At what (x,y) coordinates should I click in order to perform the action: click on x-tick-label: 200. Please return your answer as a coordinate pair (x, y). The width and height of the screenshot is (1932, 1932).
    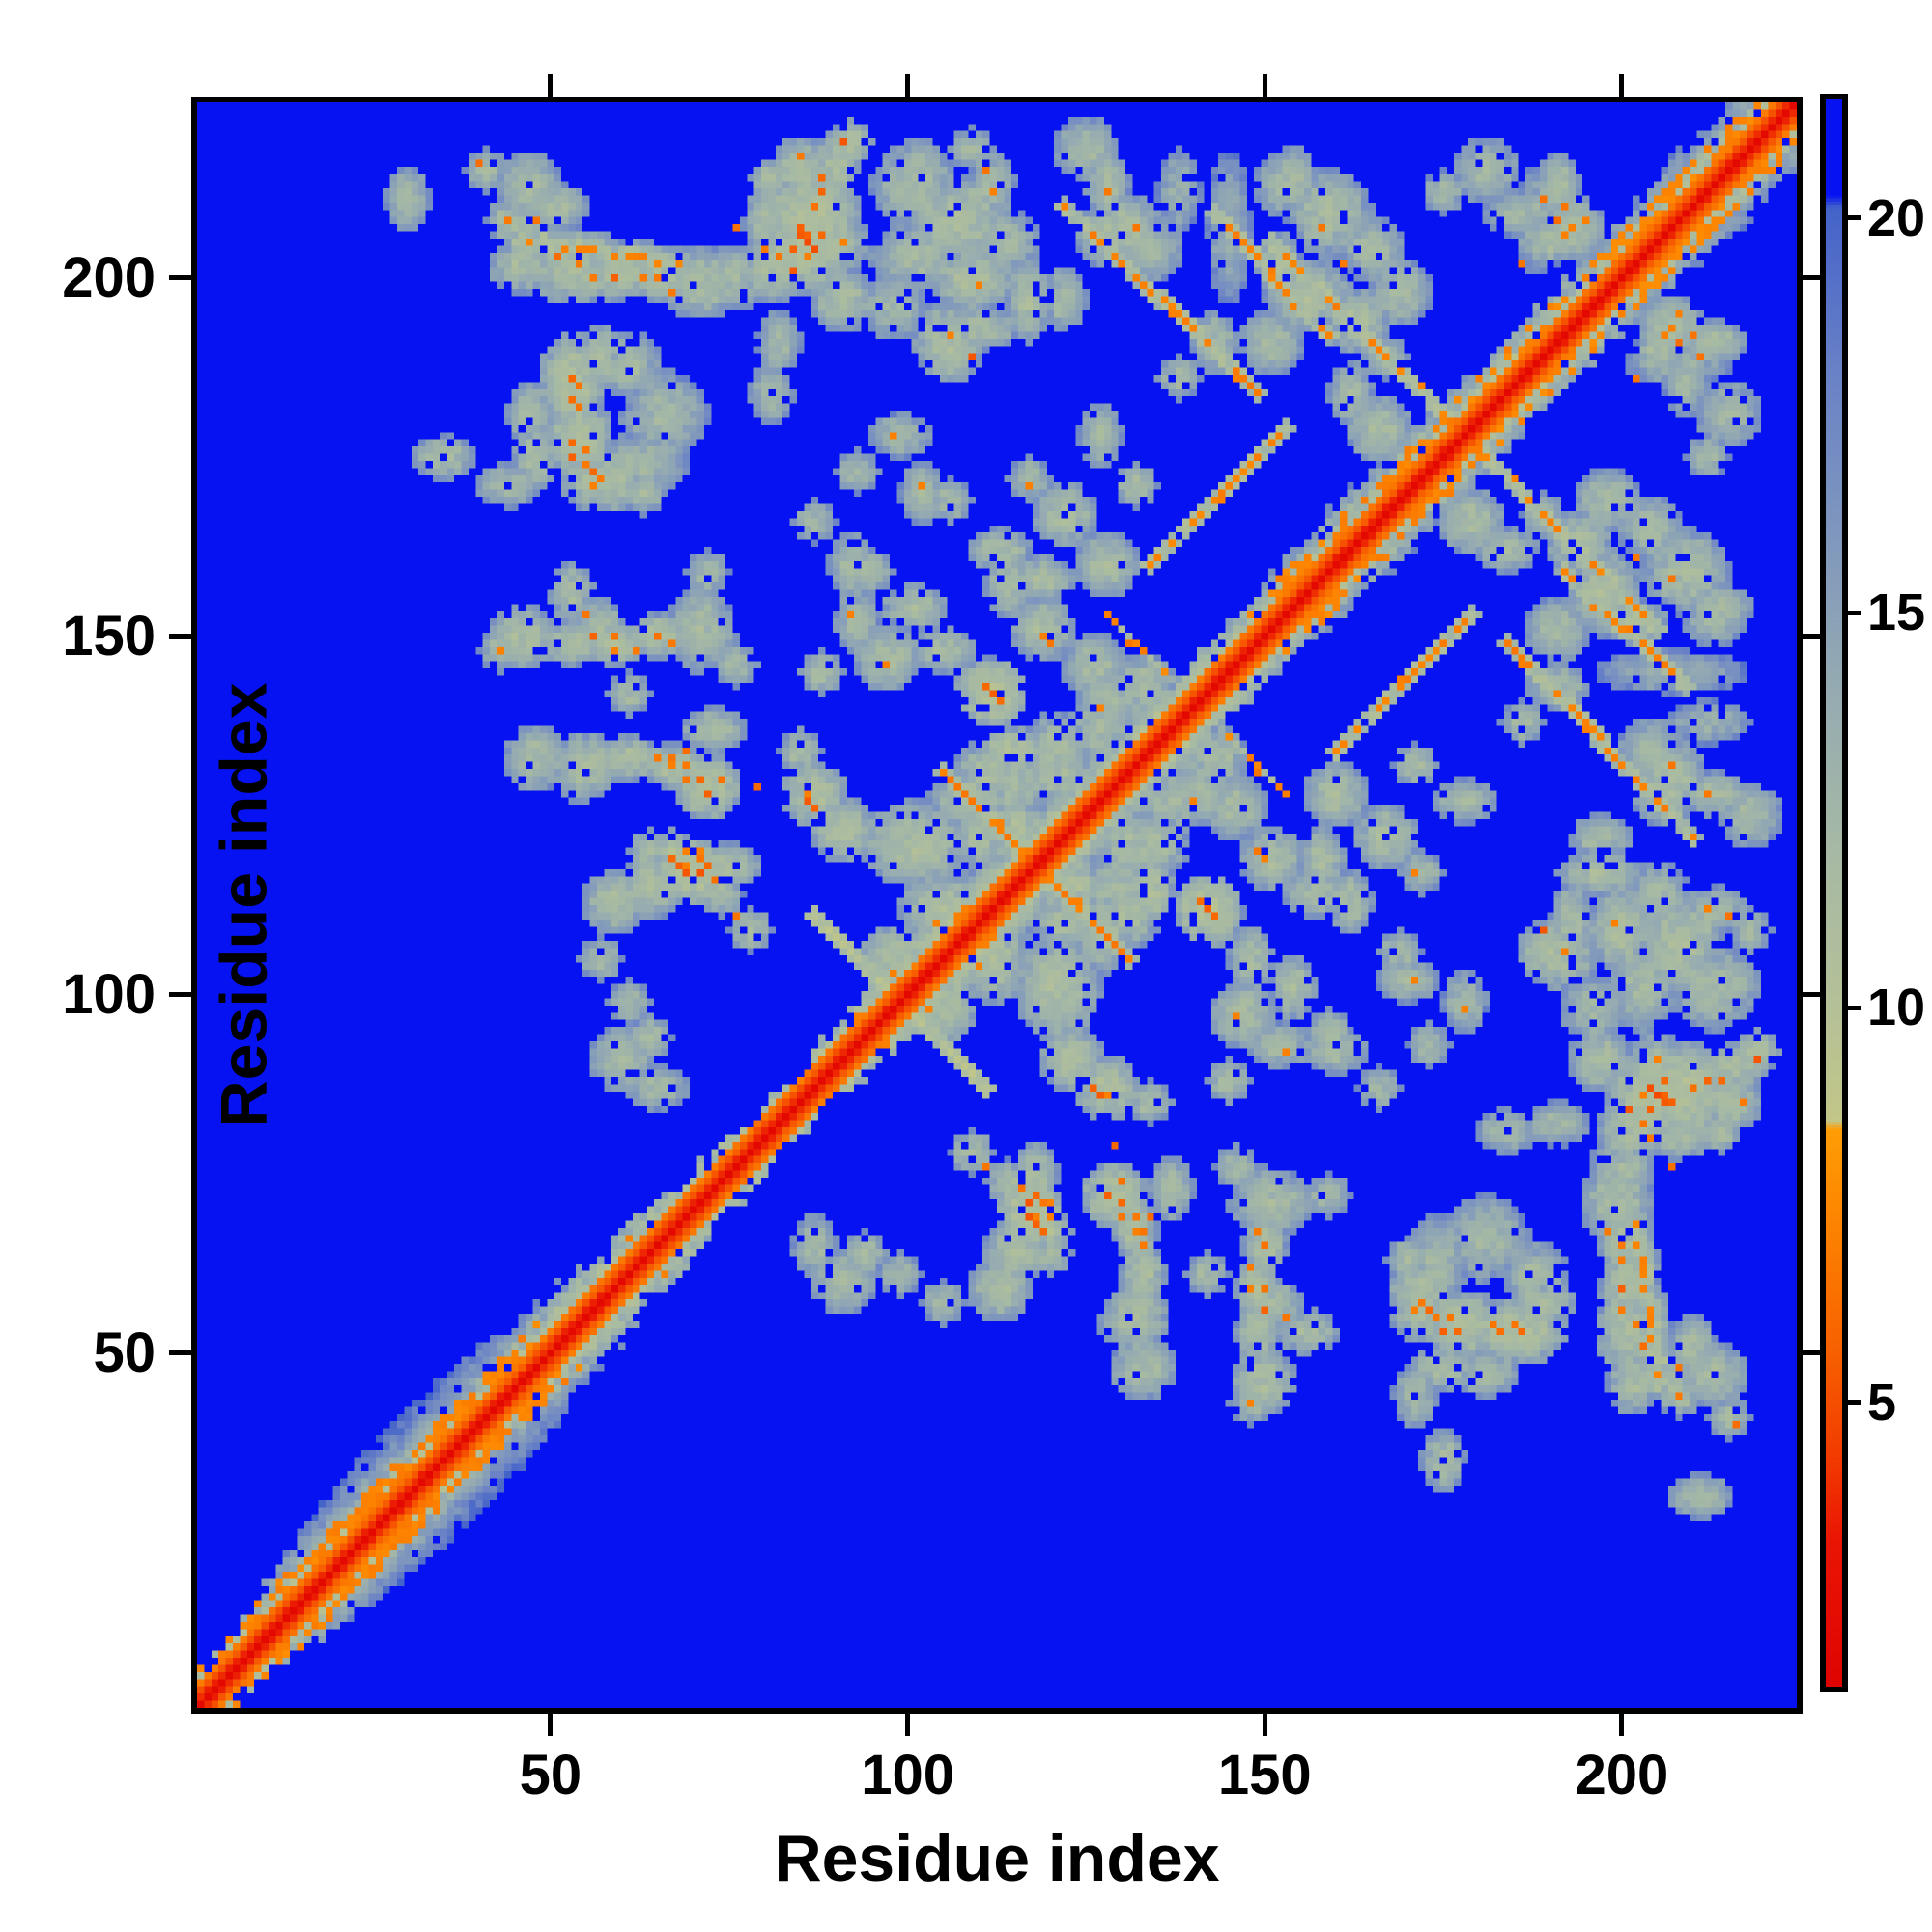
    Looking at the image, I should click on (1622, 1775).